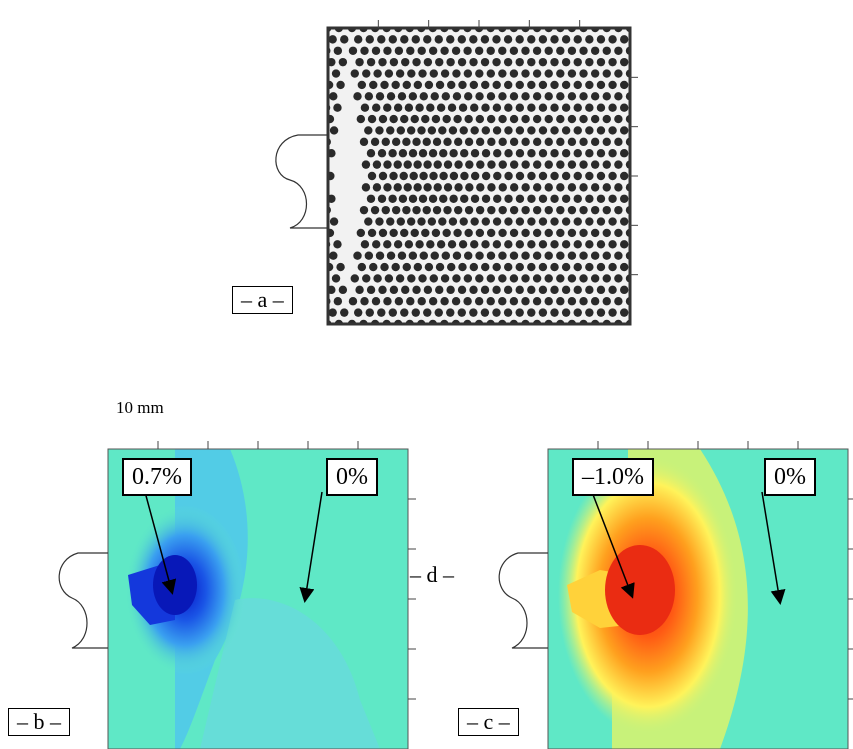 This screenshot has width=853, height=749. What do you see at coordinates (157, 477) in the screenshot?
I see `panel-b-callout-left: 0.7%` at bounding box center [157, 477].